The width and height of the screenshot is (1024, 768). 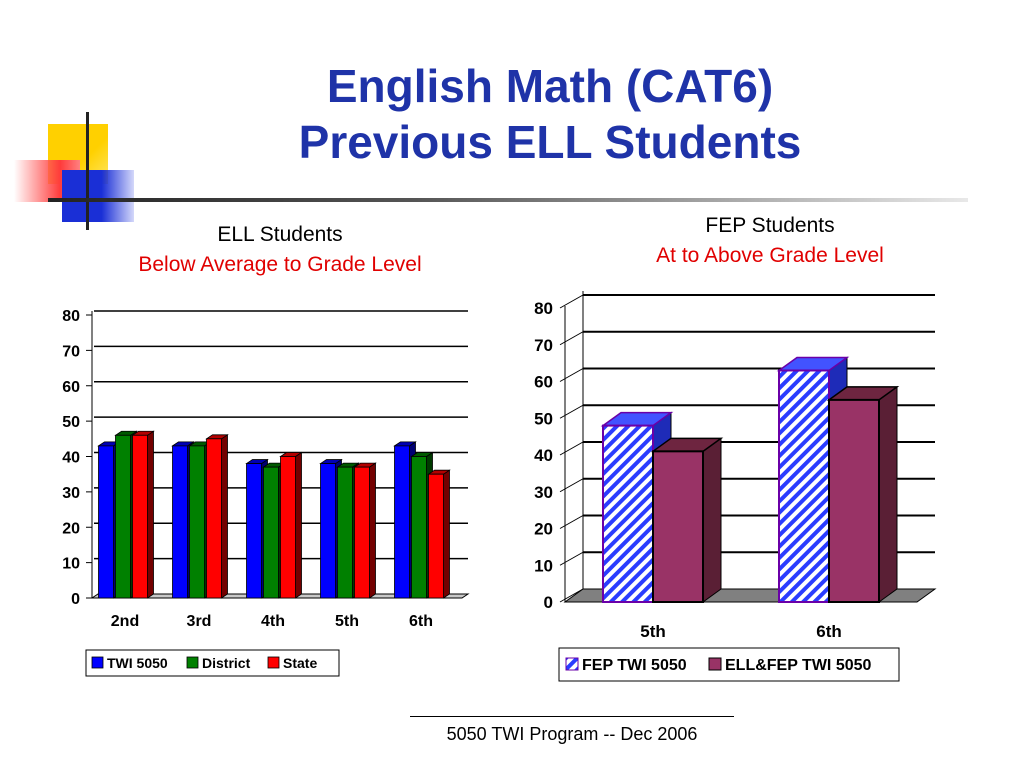 I want to click on bar-twi-5050-4th, so click(x=254, y=531).